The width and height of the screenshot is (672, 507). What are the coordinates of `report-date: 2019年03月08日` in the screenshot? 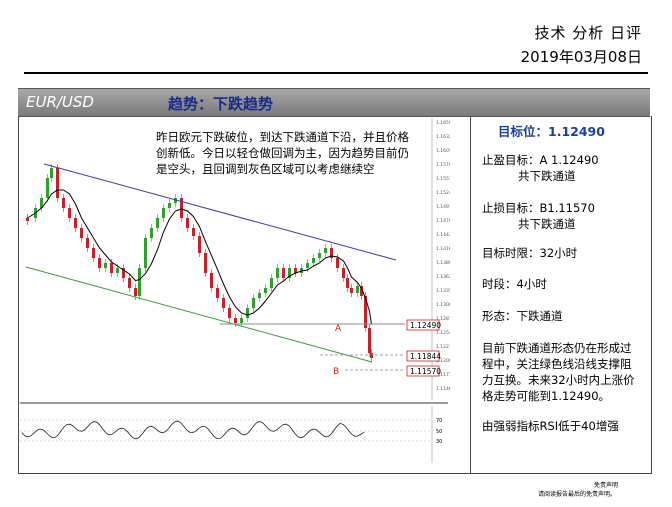 It's located at (581, 57).